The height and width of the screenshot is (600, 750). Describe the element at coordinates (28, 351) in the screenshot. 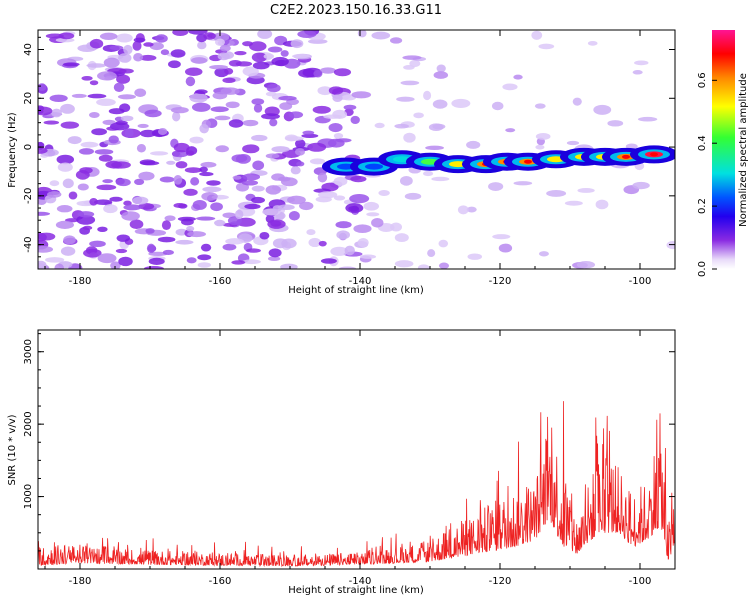

I see `y-tick-label: 3000` at that location.